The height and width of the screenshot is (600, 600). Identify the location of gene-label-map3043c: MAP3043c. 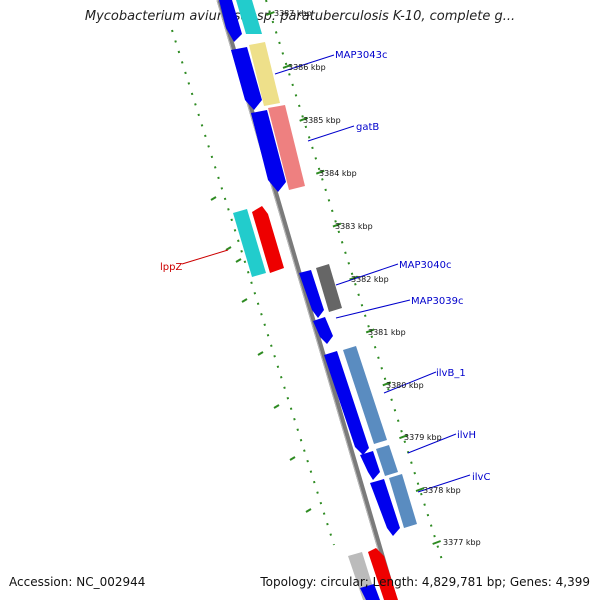
(361, 55).